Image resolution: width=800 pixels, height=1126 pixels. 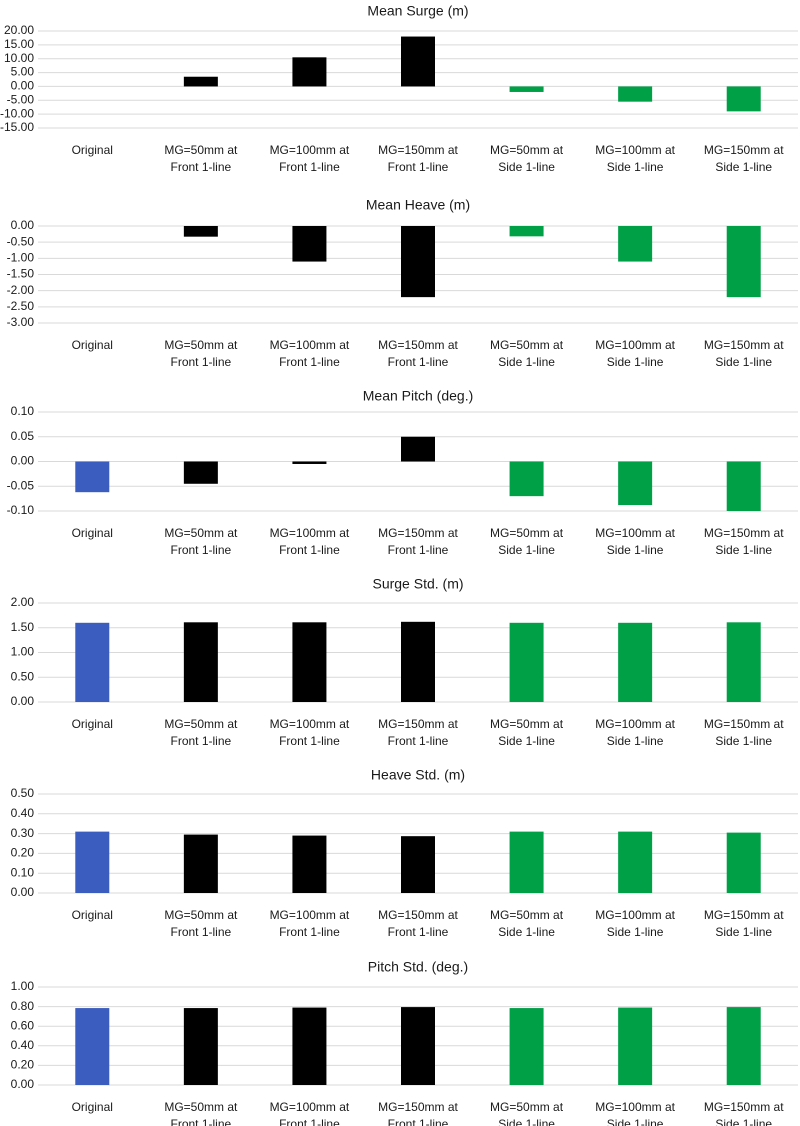 I want to click on y-tick-label: -0.50, so click(x=21, y=241).